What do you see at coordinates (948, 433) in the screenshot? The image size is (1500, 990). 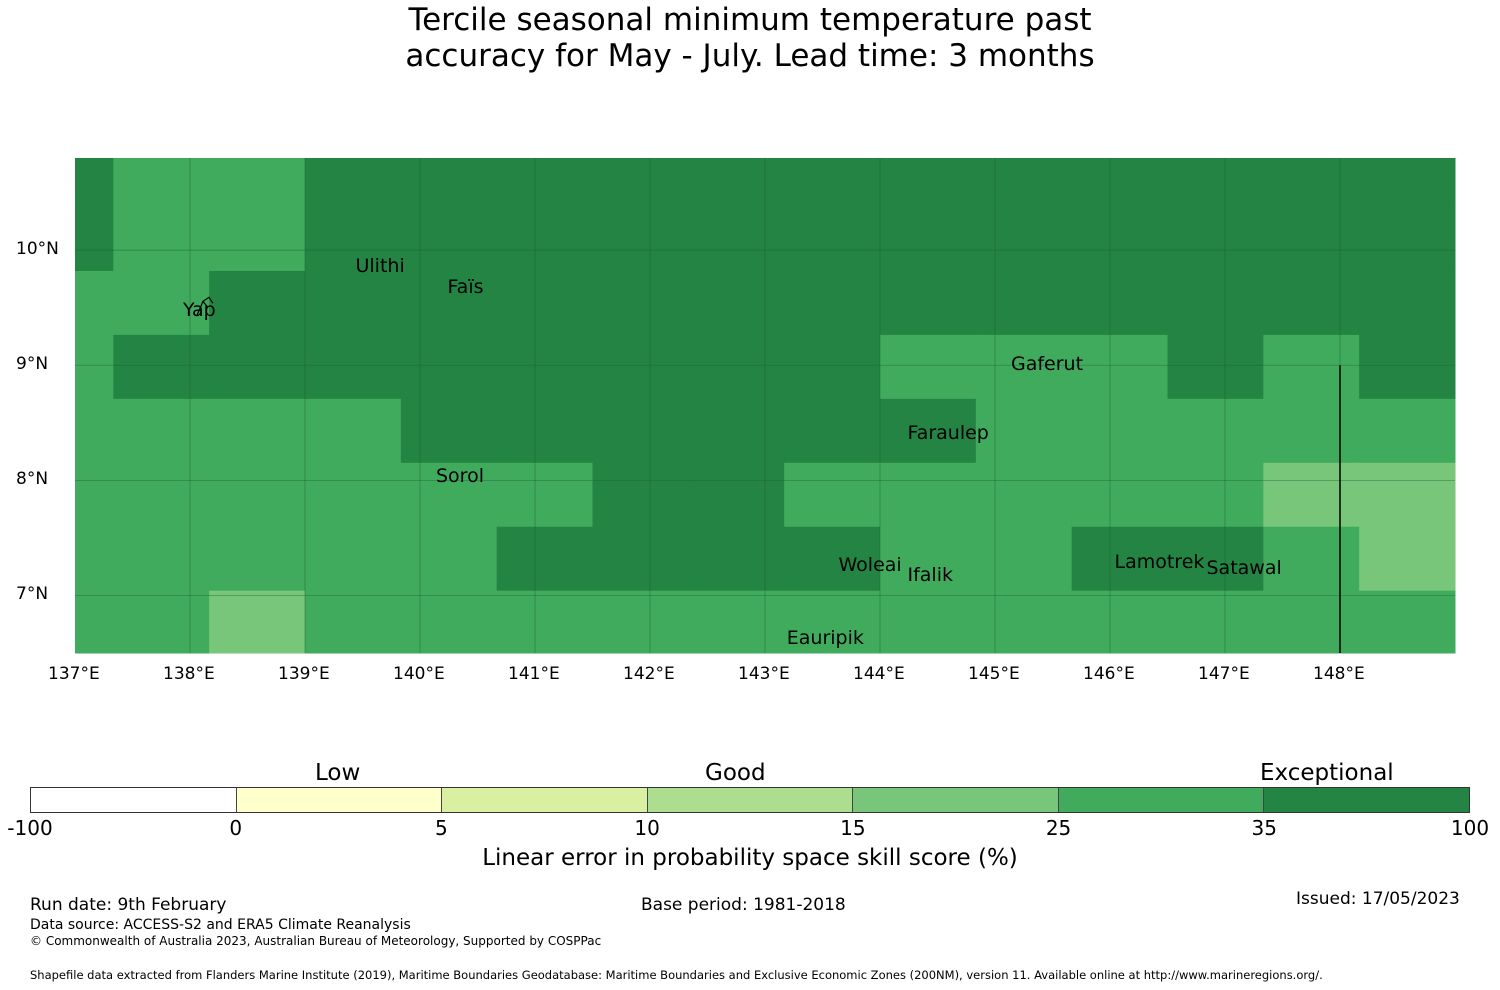 I see `place-label: Faraulep` at bounding box center [948, 433].